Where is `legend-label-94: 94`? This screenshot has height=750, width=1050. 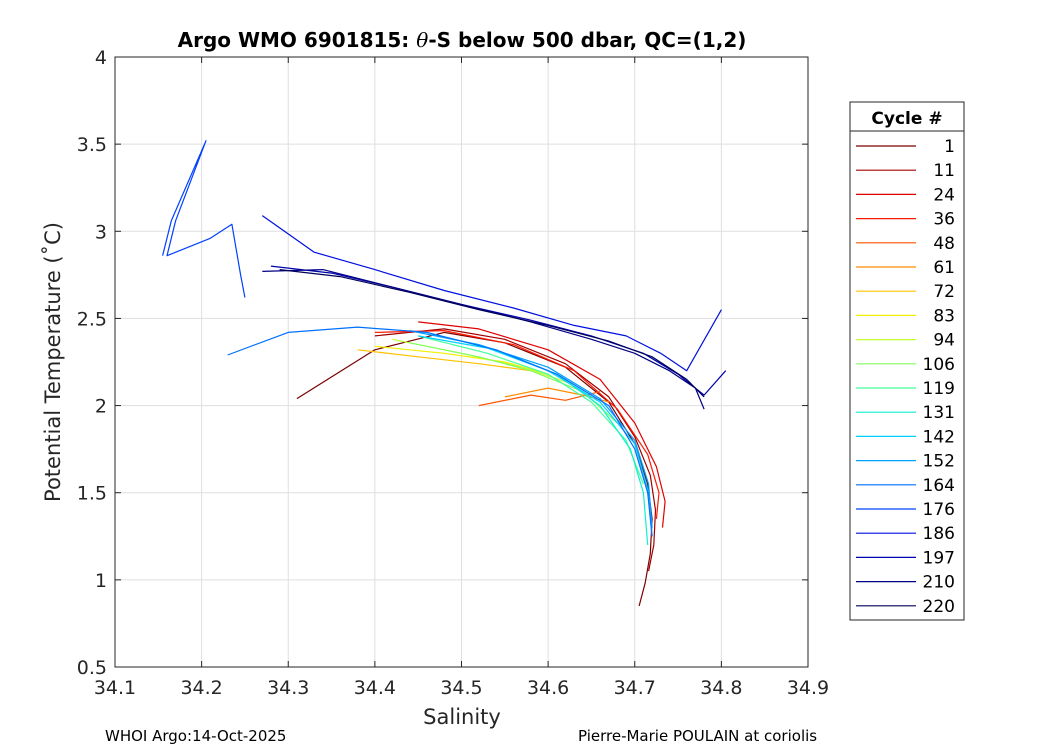 legend-label-94: 94 is located at coordinates (944, 341).